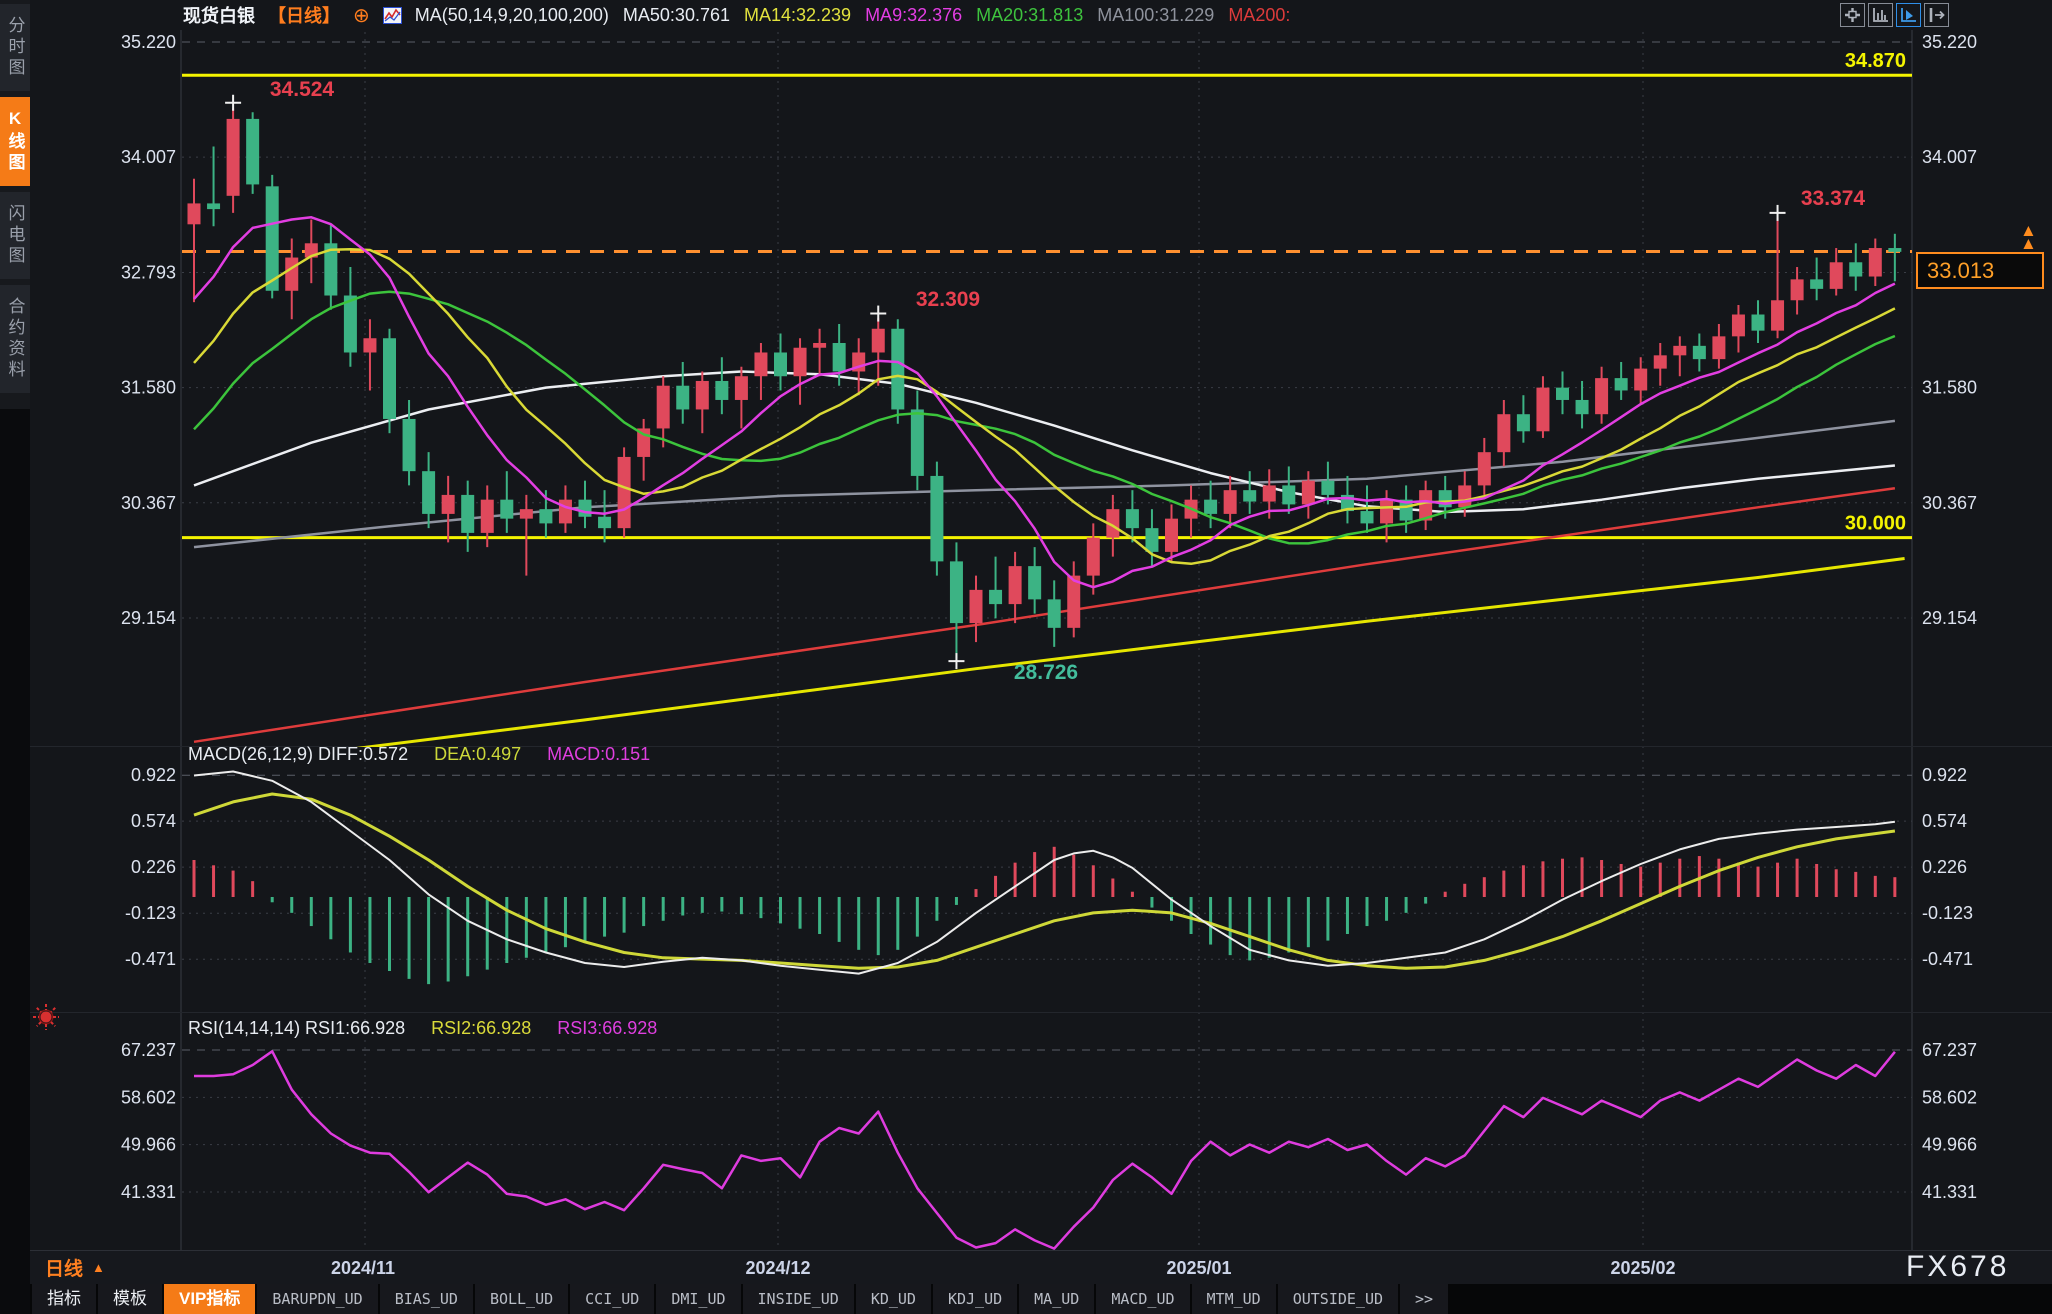  What do you see at coordinates (1944, 775) in the screenshot?
I see `axis-label-right: 0.922` at bounding box center [1944, 775].